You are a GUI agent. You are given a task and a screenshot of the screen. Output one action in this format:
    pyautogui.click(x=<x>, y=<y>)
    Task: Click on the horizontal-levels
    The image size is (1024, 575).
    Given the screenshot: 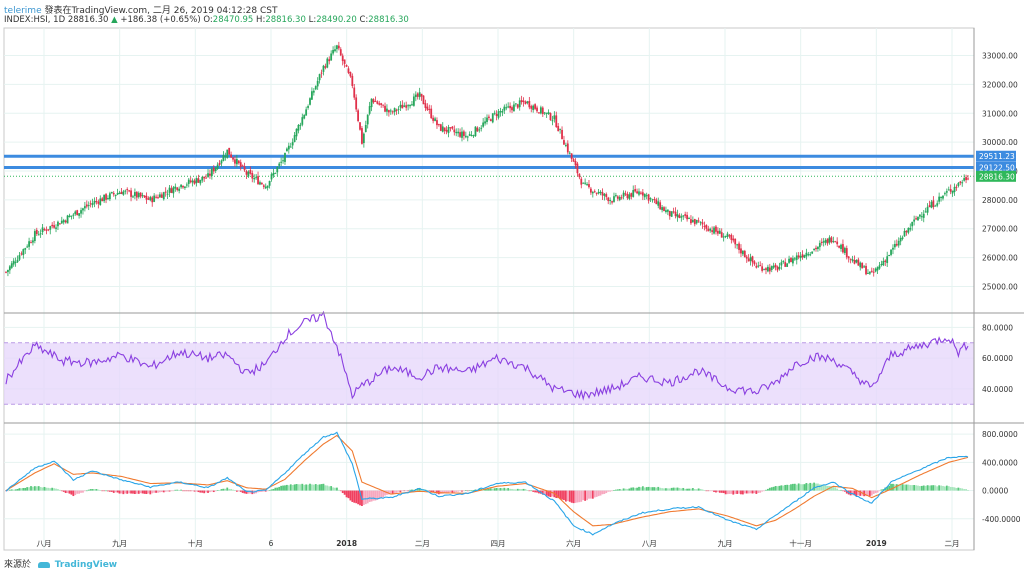 What is the action you would take?
    pyautogui.click(x=489, y=165)
    